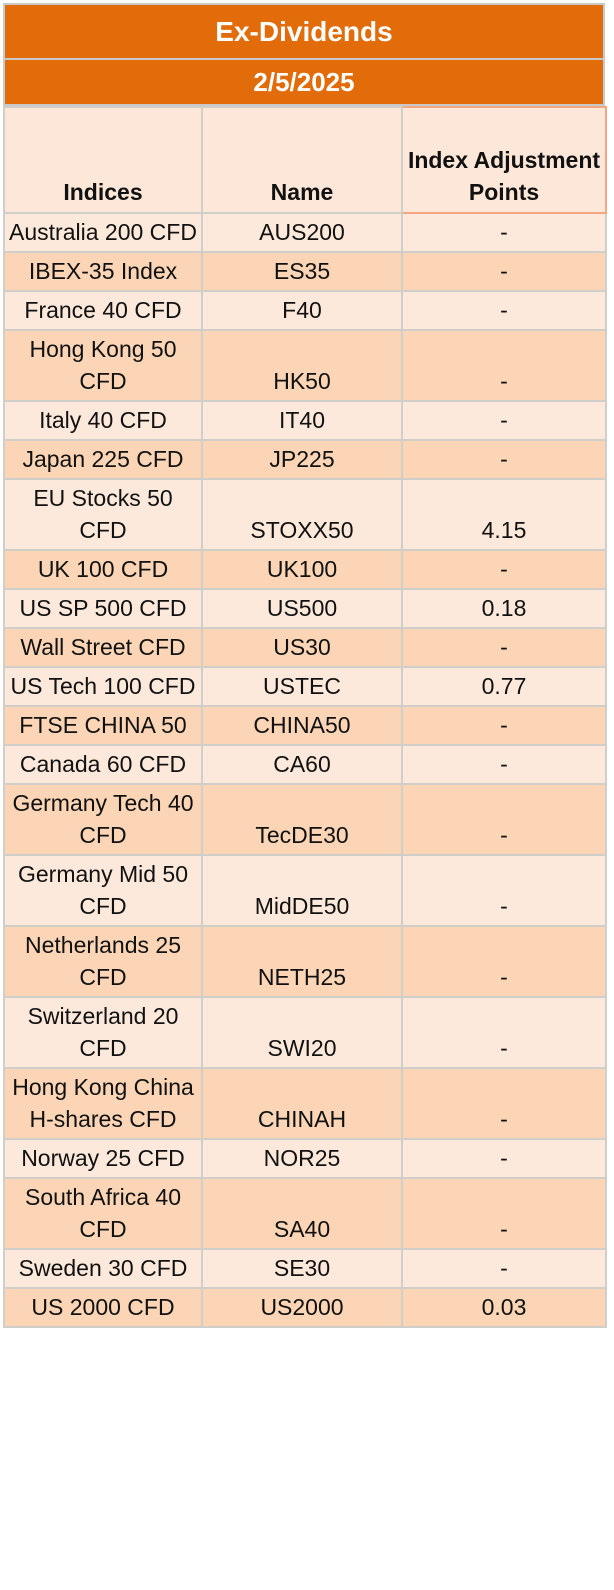  Describe the element at coordinates (302, 819) in the screenshot. I see `cell-name: TecDE30` at that location.